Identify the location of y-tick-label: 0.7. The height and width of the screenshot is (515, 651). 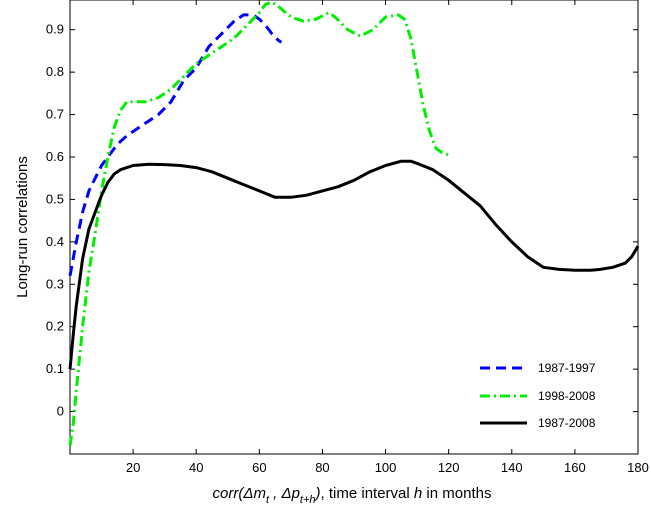
(55, 114).